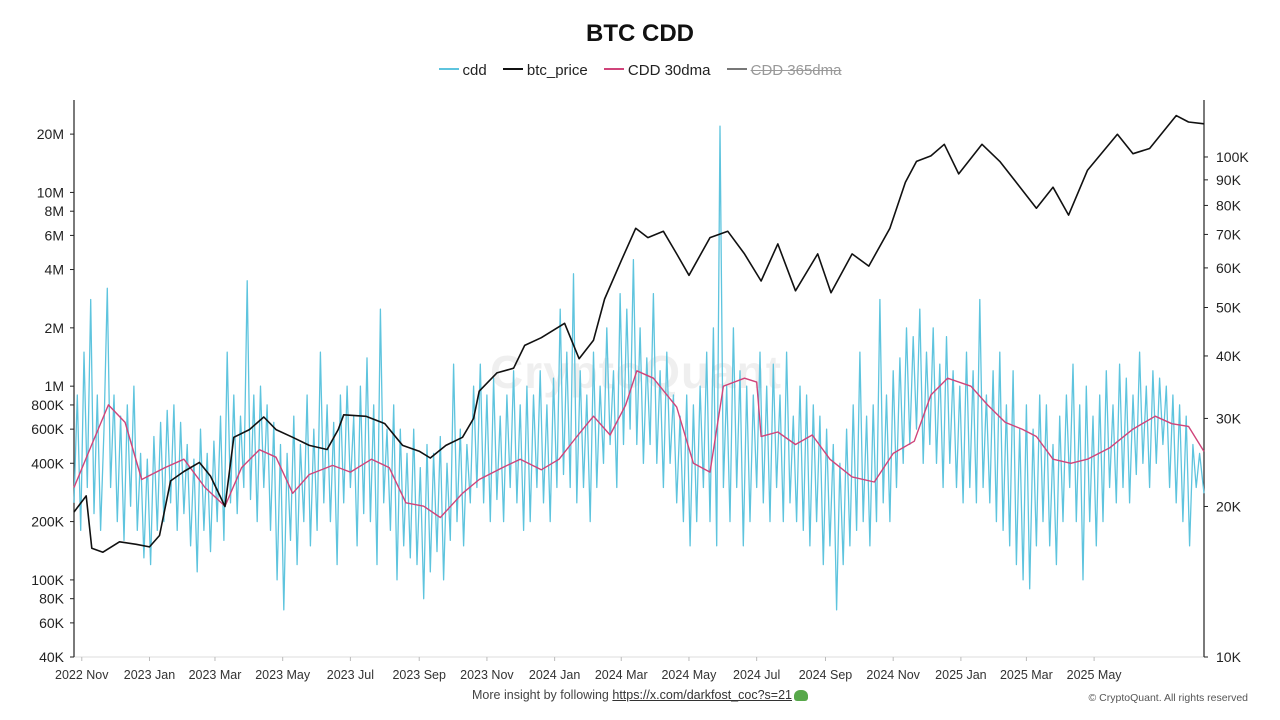 This screenshot has height=720, width=1280. I want to click on legend-label-cdd-30dma: CDD 30dma, so click(669, 70).